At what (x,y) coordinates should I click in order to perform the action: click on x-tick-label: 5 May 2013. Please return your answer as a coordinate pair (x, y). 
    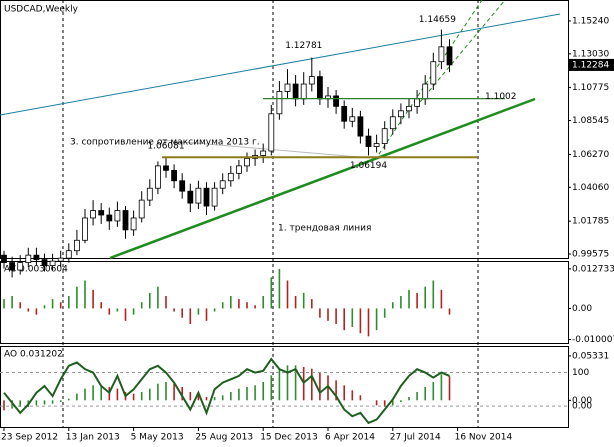
    Looking at the image, I should click on (157, 438).